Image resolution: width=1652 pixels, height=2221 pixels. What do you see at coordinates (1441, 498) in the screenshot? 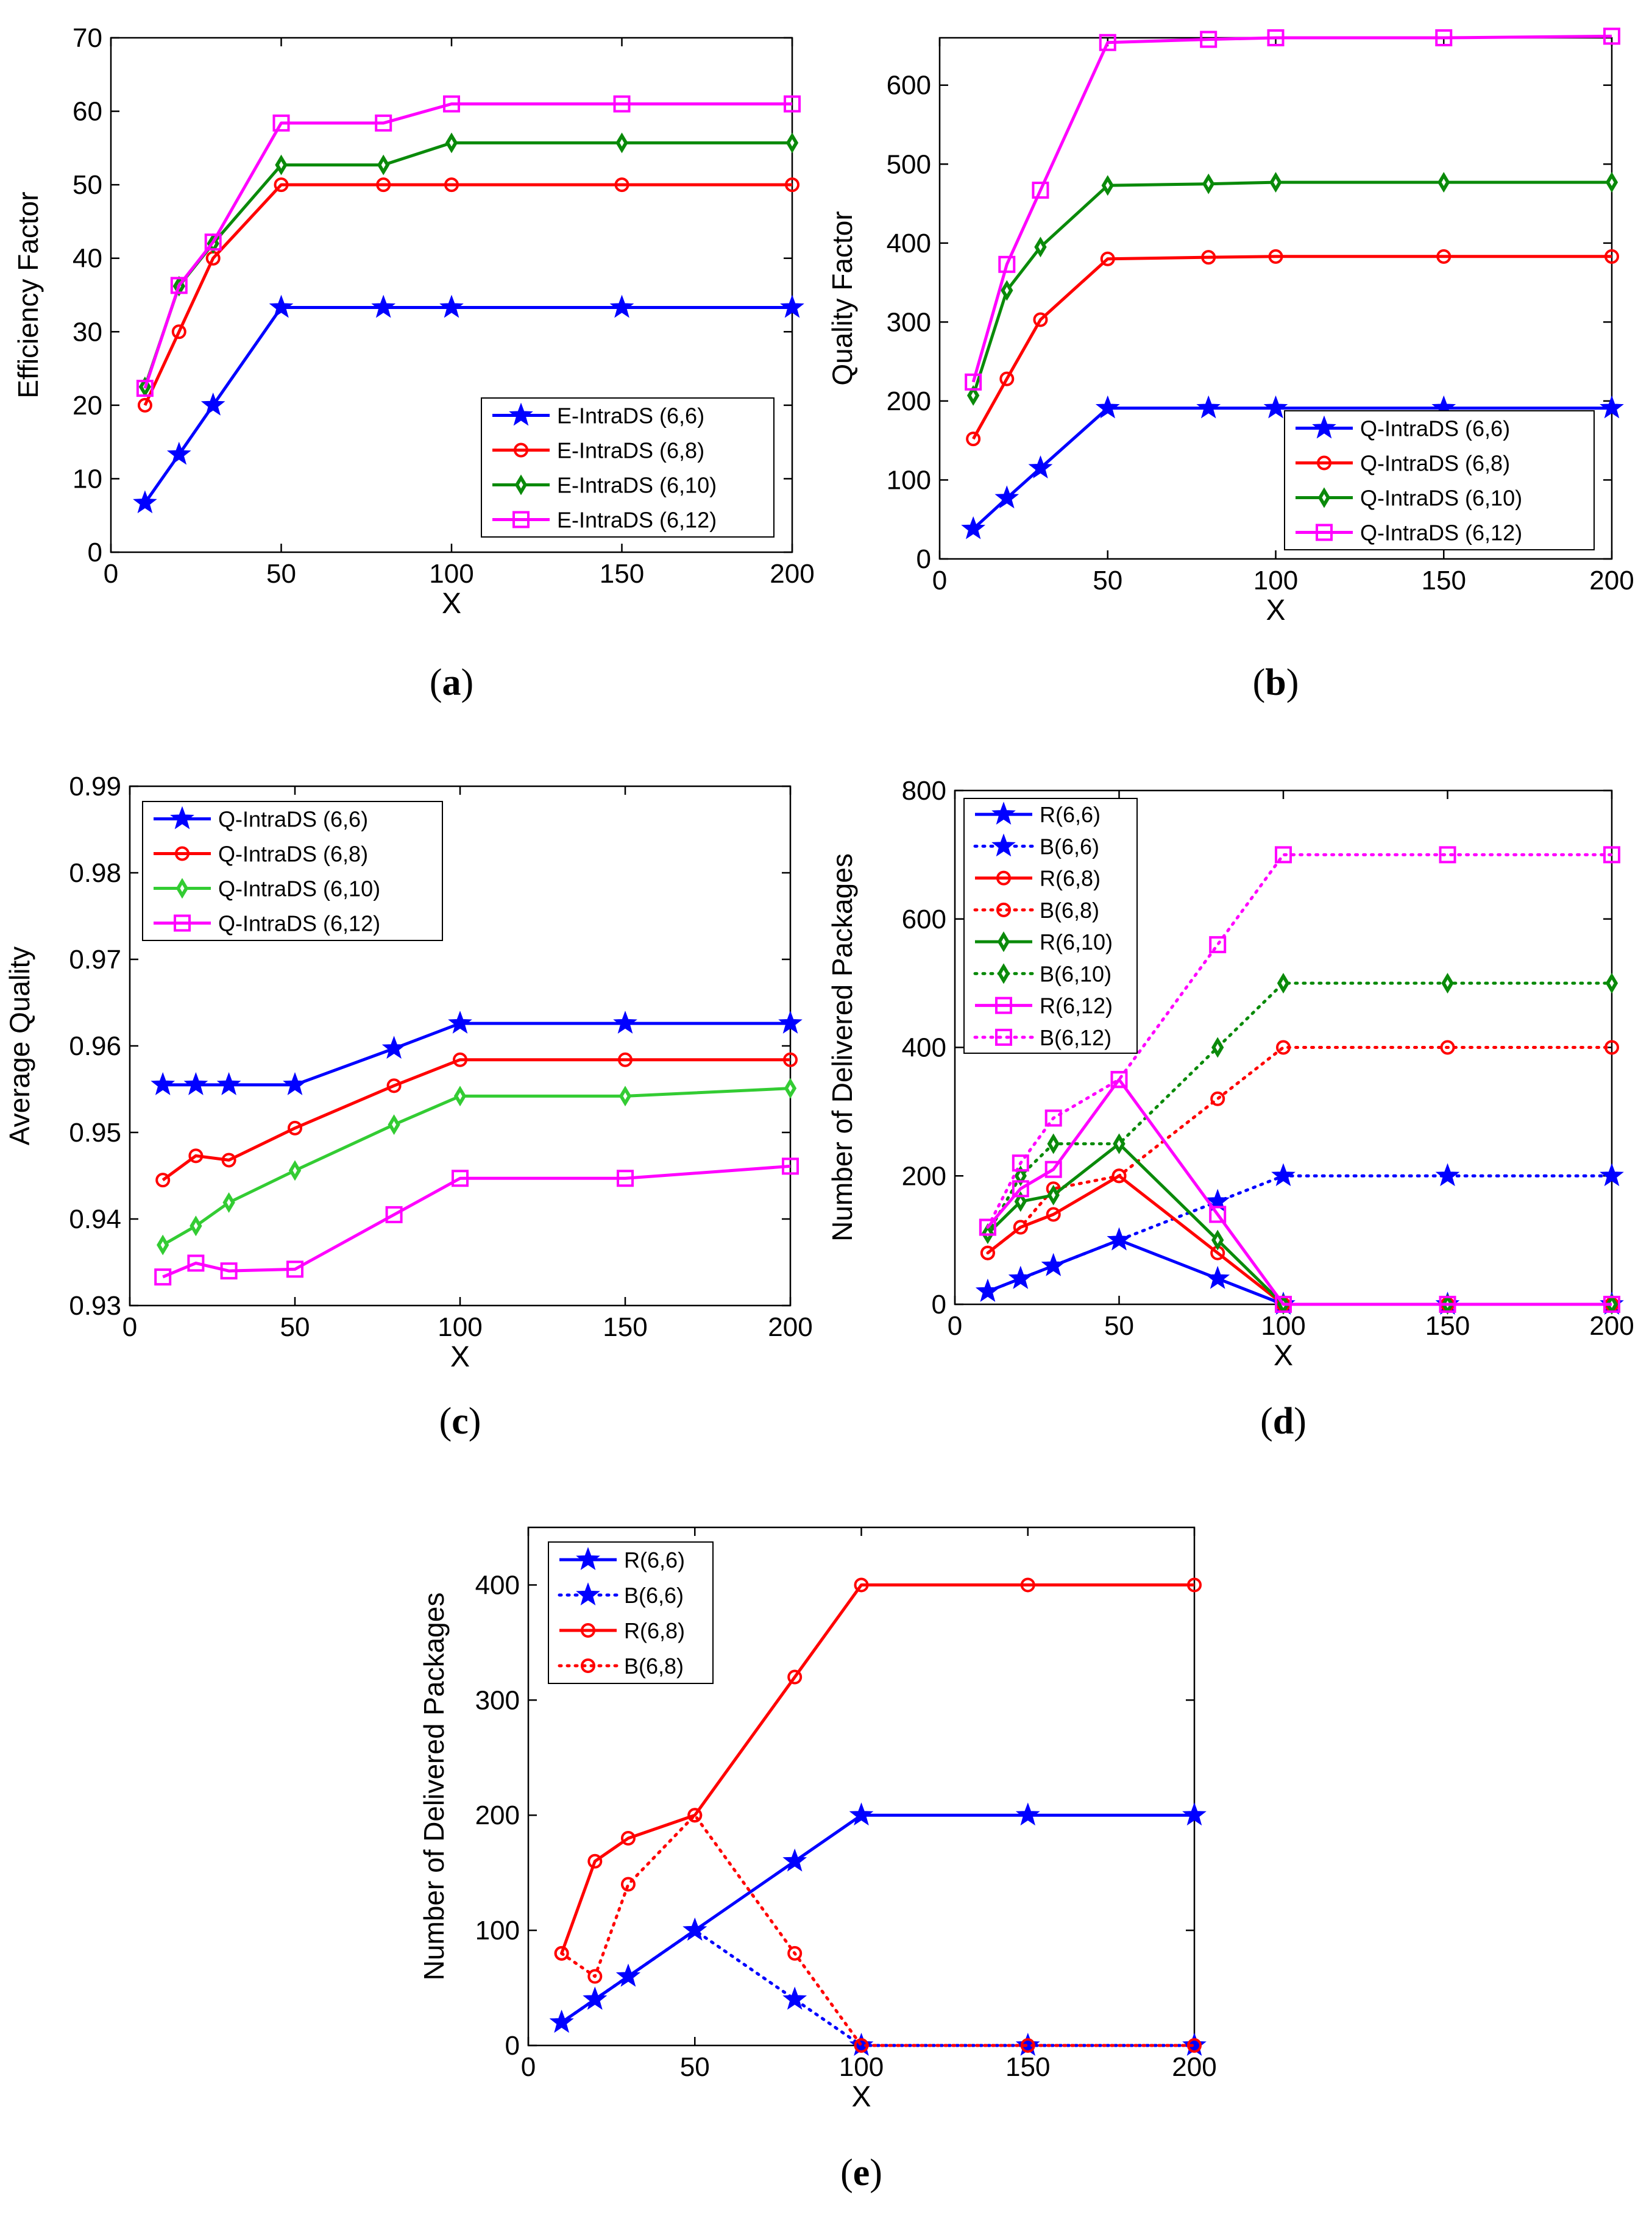
I see `legend-label: Q-IntraDS (6,10)` at bounding box center [1441, 498].